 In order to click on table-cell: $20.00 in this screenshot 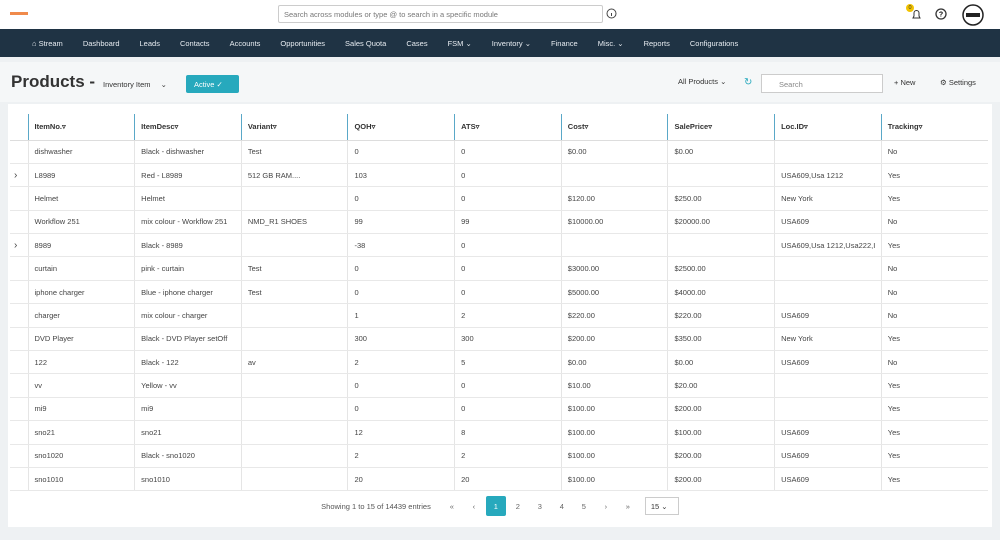, I will do `click(721, 385)`.